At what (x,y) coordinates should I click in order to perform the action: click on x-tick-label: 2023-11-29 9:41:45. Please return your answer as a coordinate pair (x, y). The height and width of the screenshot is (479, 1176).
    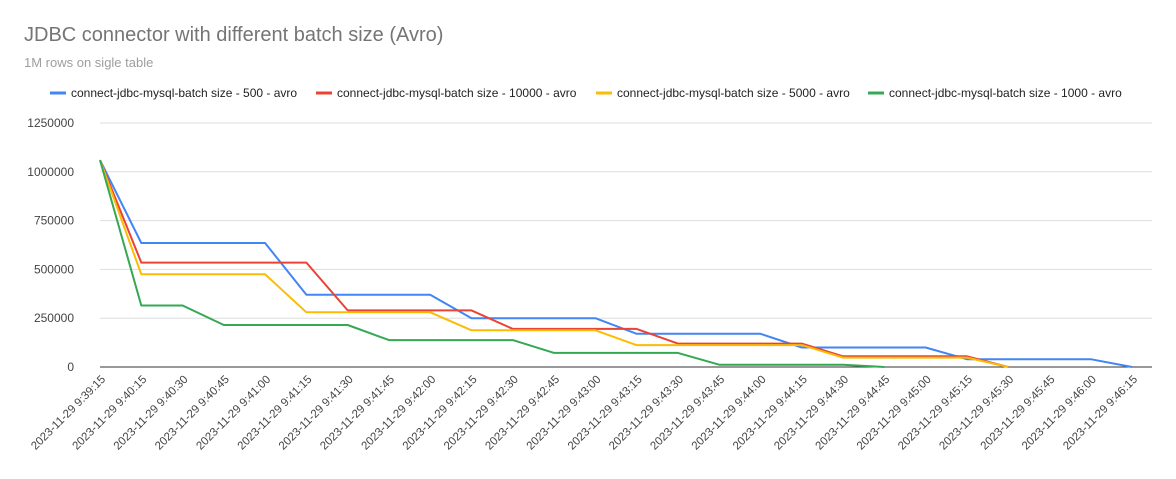
    Looking at the image, I should click on (357, 413).